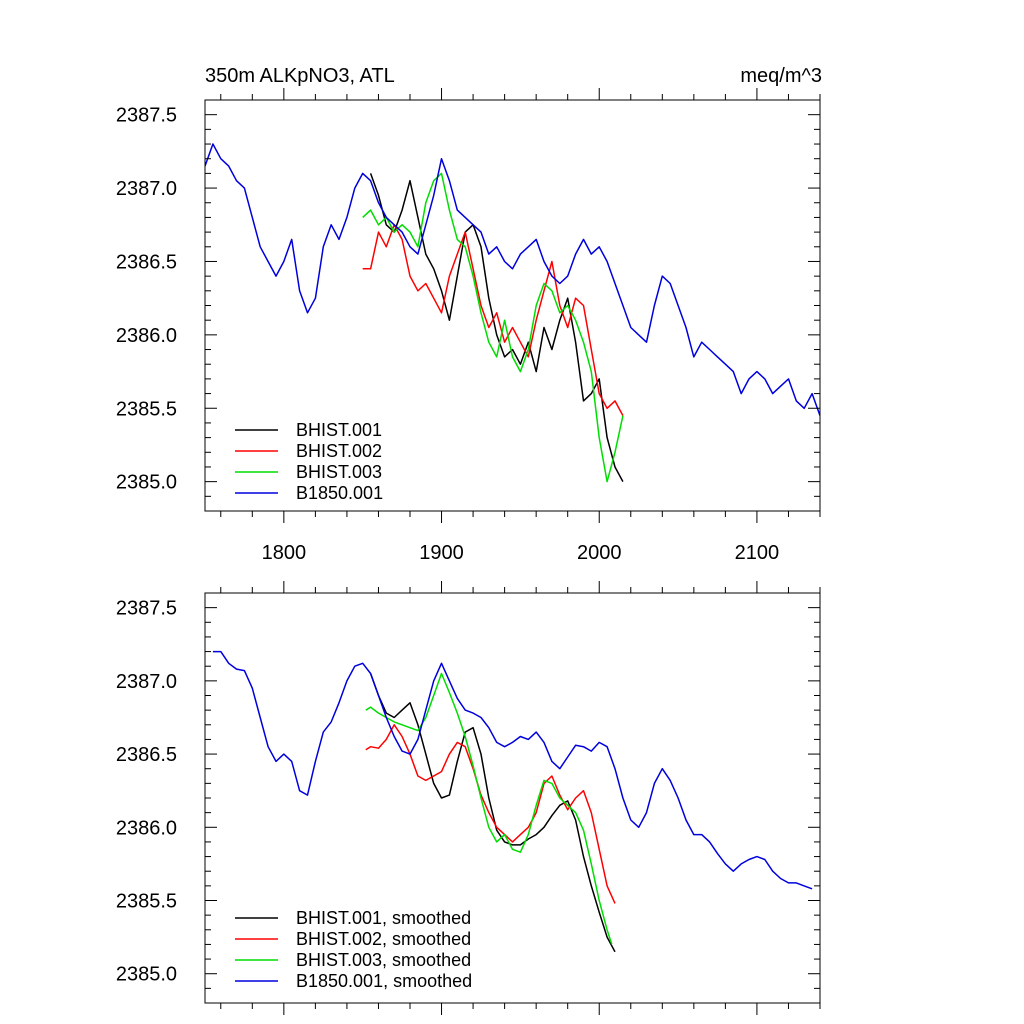 This screenshot has height=1024, width=1024. Describe the element at coordinates (339, 451) in the screenshot. I see `legend-label: BHIST.002` at that location.